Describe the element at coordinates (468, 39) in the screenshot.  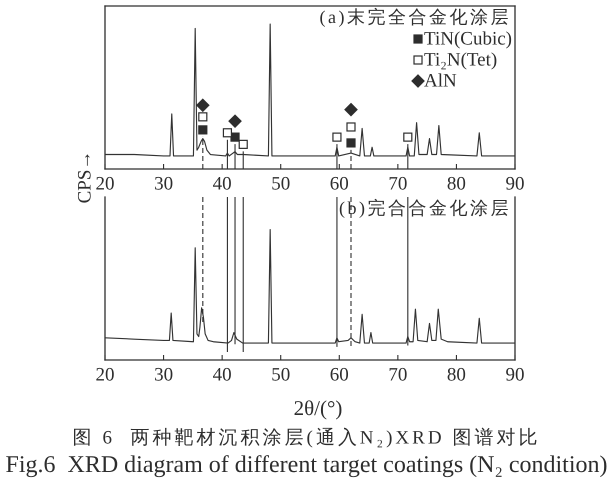
I see `legend-label: TiN(Cubic)` at that location.